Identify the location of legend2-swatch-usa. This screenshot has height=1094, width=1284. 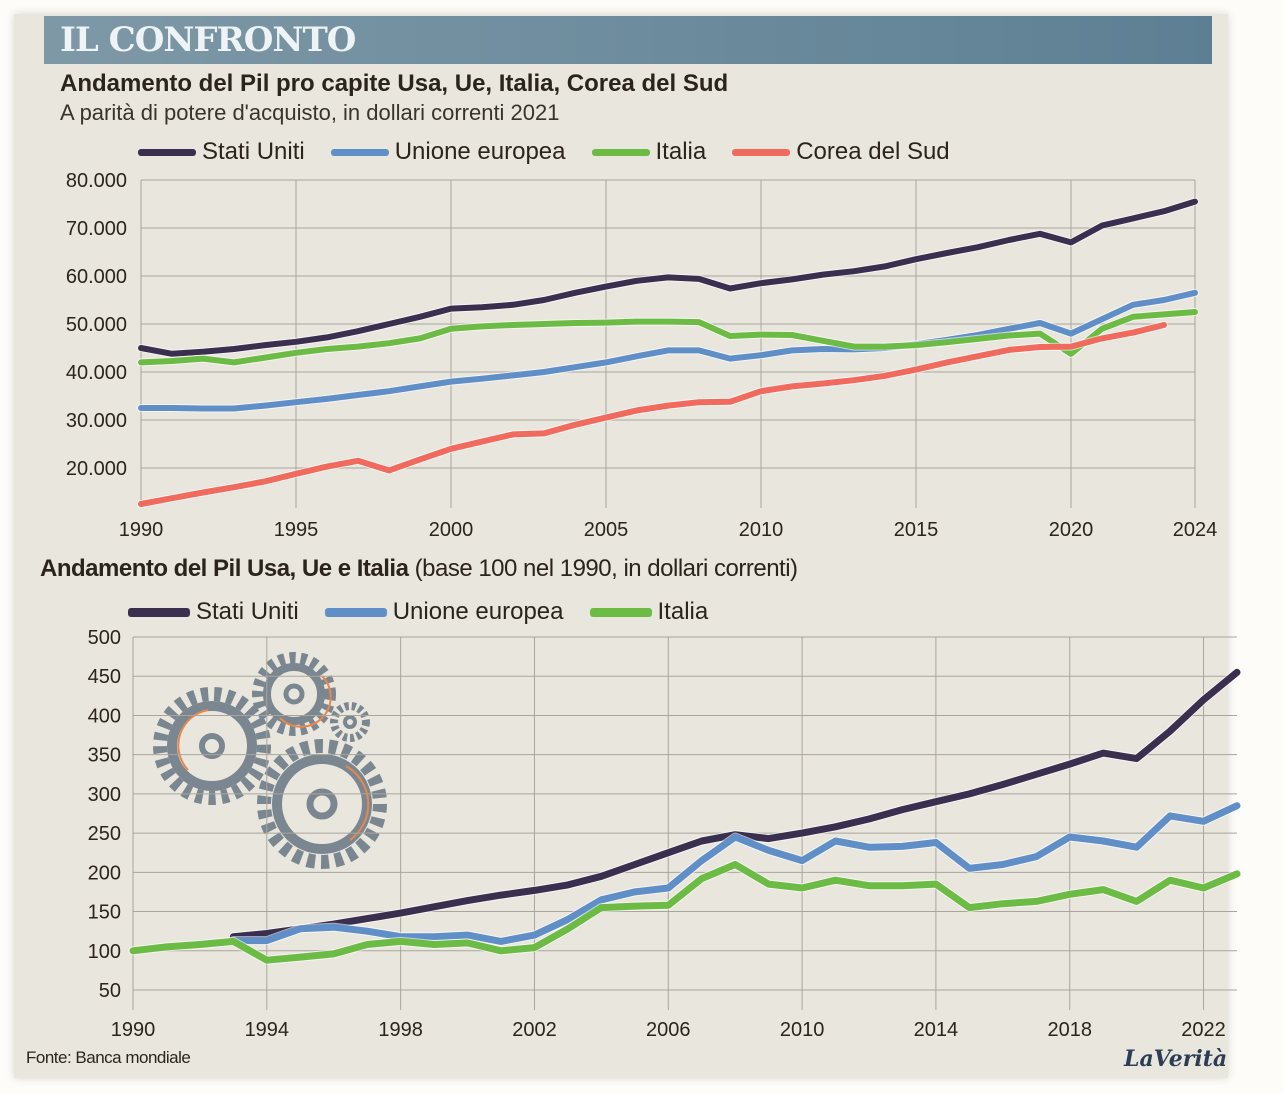
(159, 612).